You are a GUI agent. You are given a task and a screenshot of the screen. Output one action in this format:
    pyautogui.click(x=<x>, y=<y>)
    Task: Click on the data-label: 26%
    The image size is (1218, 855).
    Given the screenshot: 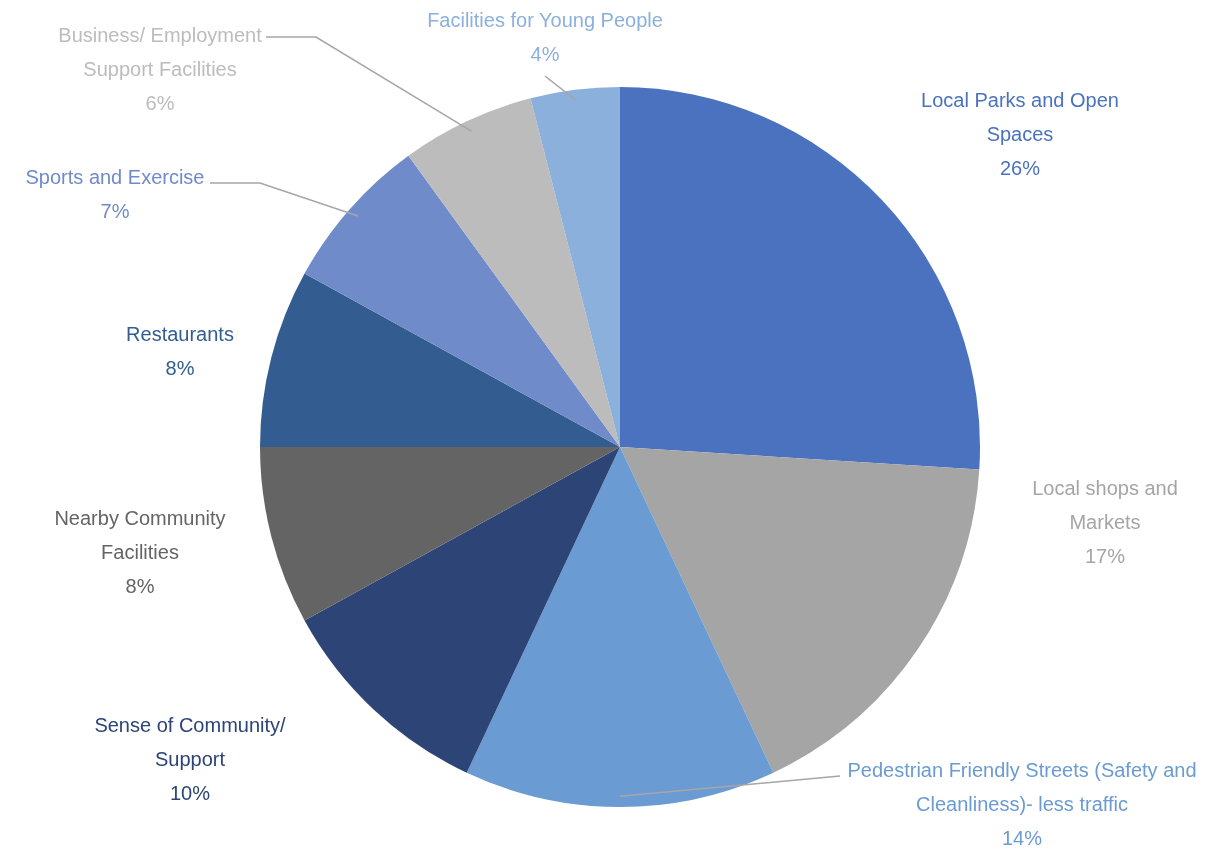 What is the action you would take?
    pyautogui.click(x=1020, y=167)
    